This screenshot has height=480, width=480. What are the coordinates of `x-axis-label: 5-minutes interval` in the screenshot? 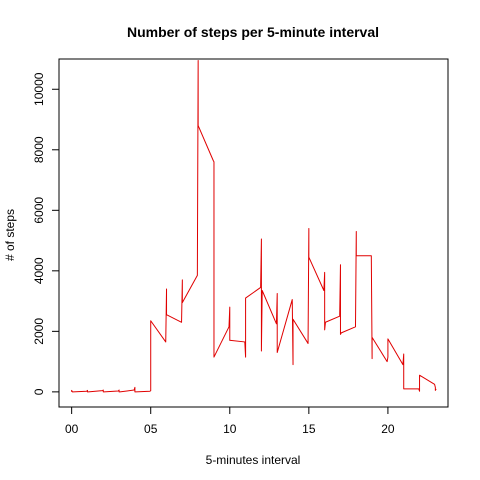 It's located at (253, 460).